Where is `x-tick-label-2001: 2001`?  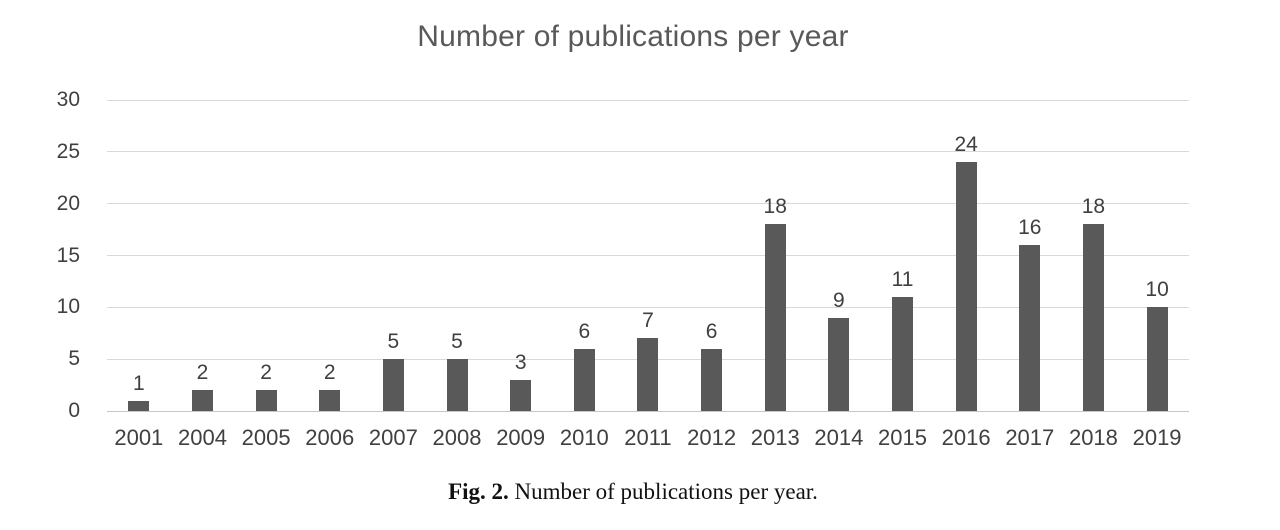 x-tick-label-2001: 2001 is located at coordinates (139, 437).